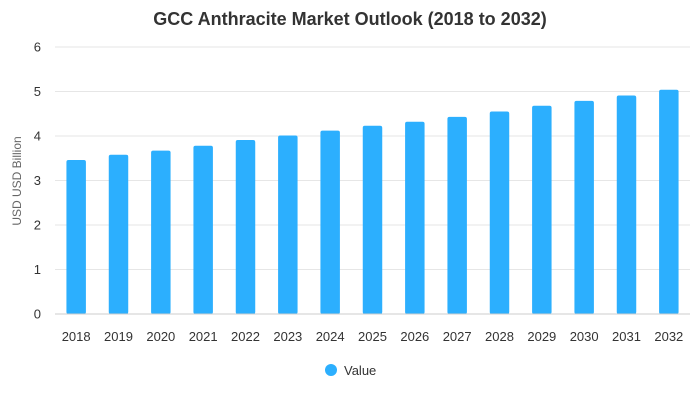 Image resolution: width=700 pixels, height=400 pixels. Describe the element at coordinates (287, 336) in the screenshot. I see `x-tick-label: 2023` at that location.